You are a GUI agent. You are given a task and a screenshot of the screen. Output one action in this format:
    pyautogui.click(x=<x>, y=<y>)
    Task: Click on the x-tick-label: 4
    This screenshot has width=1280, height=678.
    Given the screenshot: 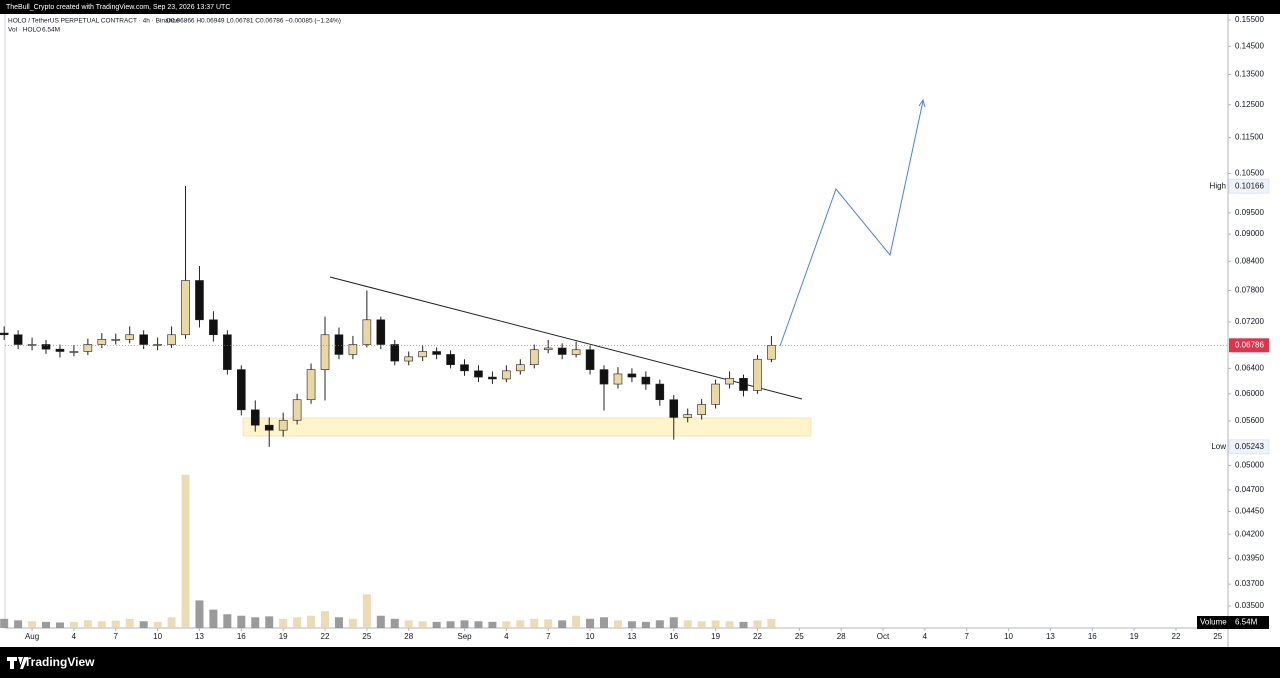 What is the action you would take?
    pyautogui.click(x=506, y=636)
    